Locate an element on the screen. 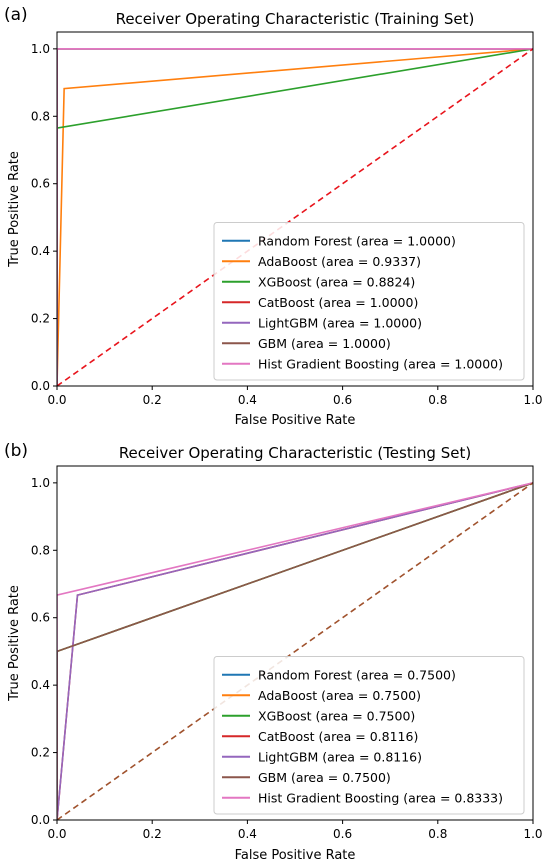 The height and width of the screenshot is (866, 550). legend-label: Hist Gradient Boosting (area = 1.0000) is located at coordinates (380, 363).